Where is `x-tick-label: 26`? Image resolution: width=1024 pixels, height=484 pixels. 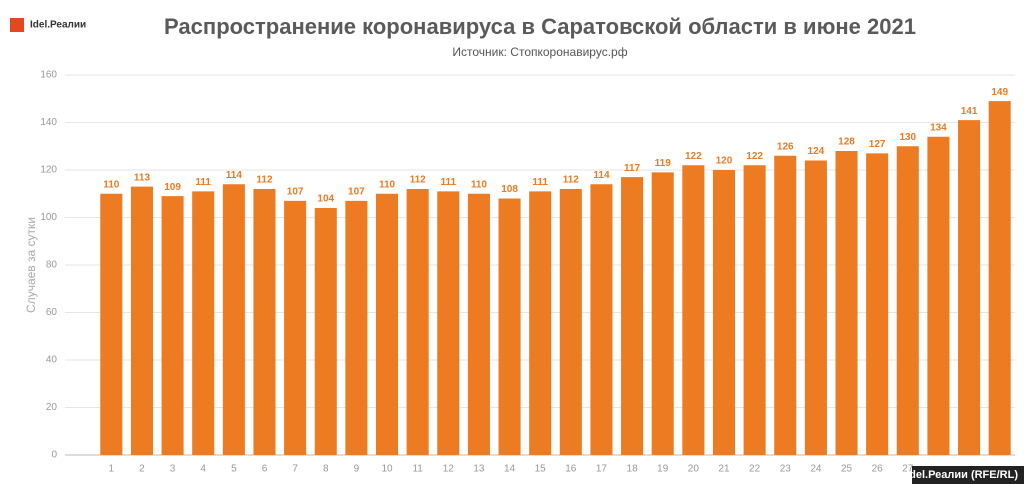 x-tick-label: 26 is located at coordinates (878, 469).